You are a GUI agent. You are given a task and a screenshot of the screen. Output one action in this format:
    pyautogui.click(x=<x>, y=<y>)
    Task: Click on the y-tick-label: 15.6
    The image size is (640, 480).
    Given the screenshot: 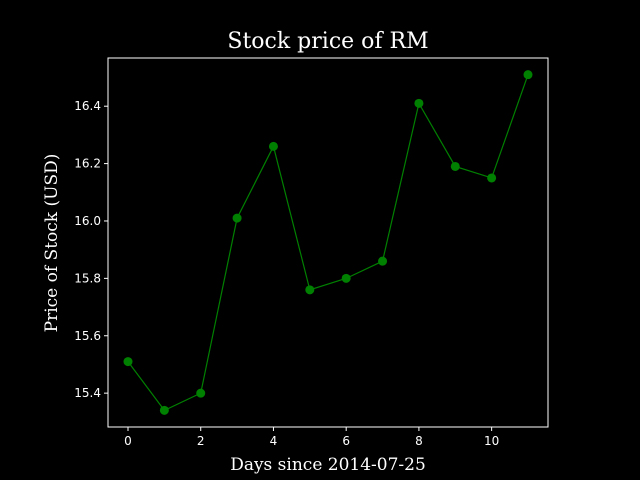 What is the action you would take?
    pyautogui.click(x=87, y=336)
    